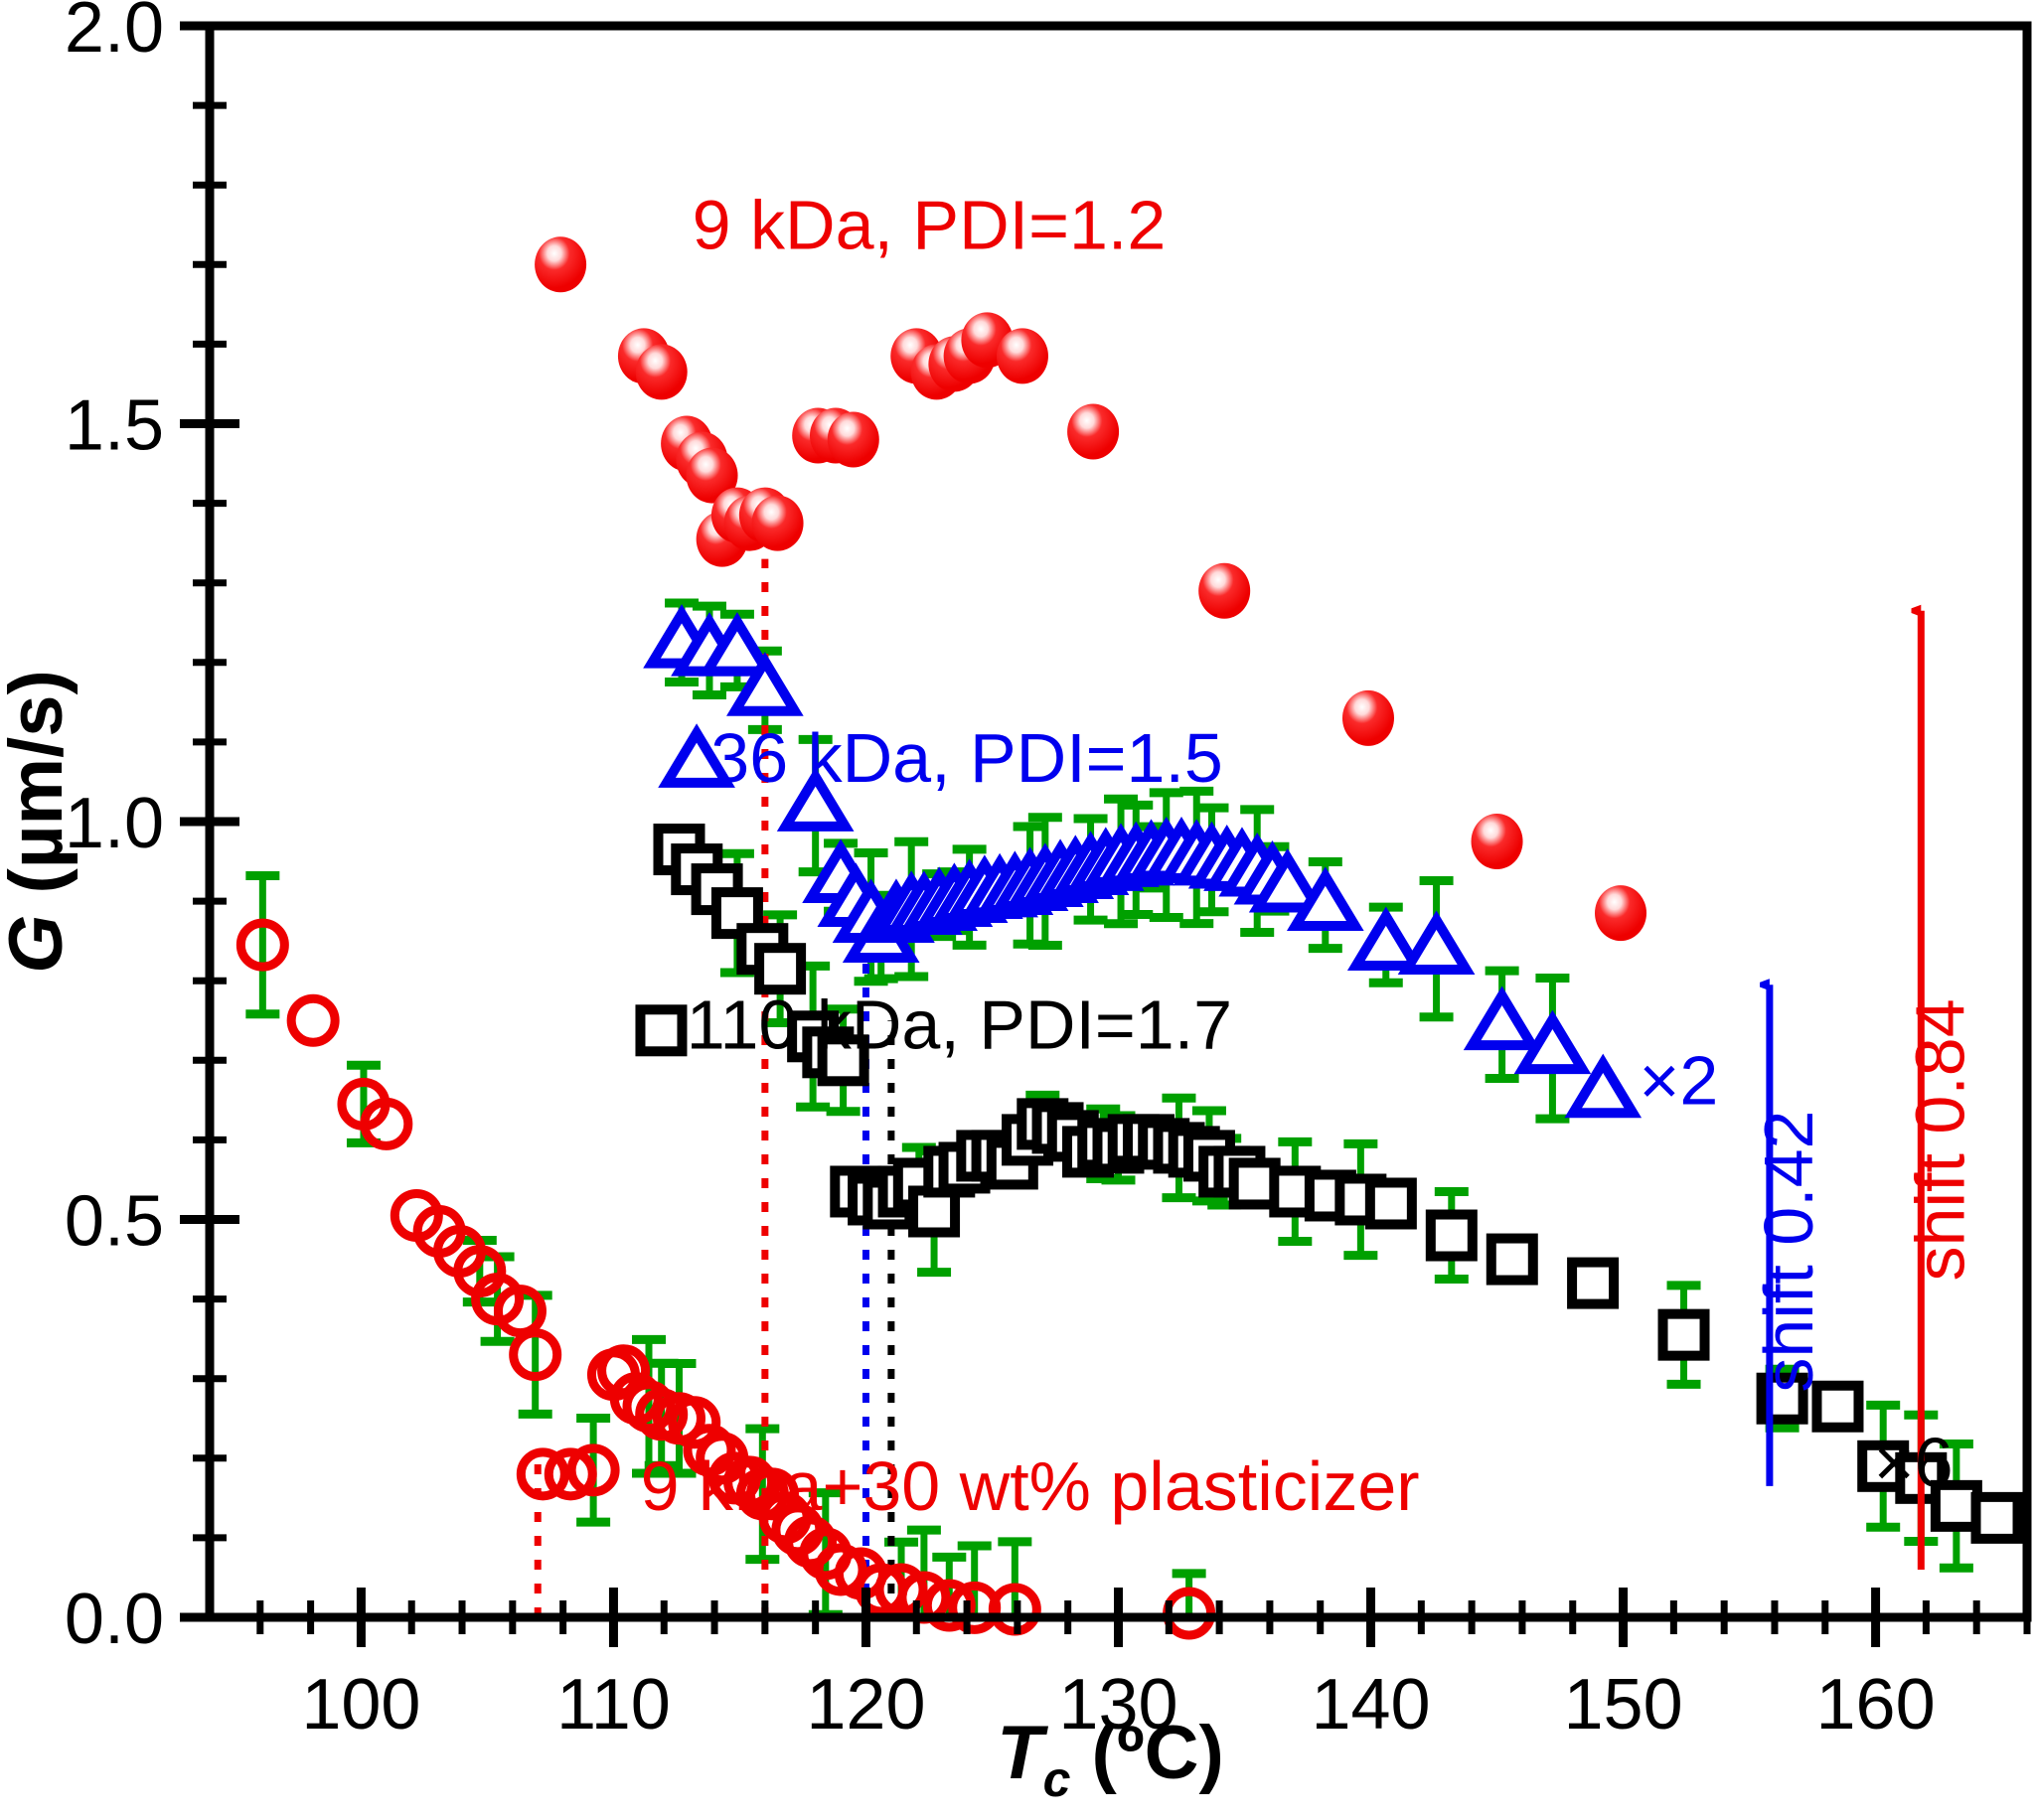  Describe the element at coordinates (930, 224) in the screenshot. I see `series-label: 9 kDa, PDI=1.2` at that location.